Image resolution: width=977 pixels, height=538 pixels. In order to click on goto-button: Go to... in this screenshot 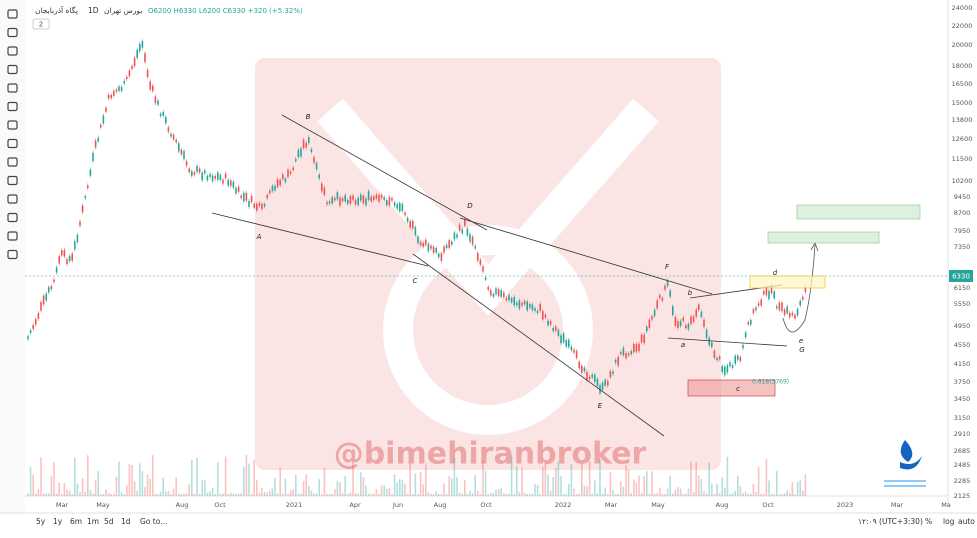, I will do `click(153, 521)`.